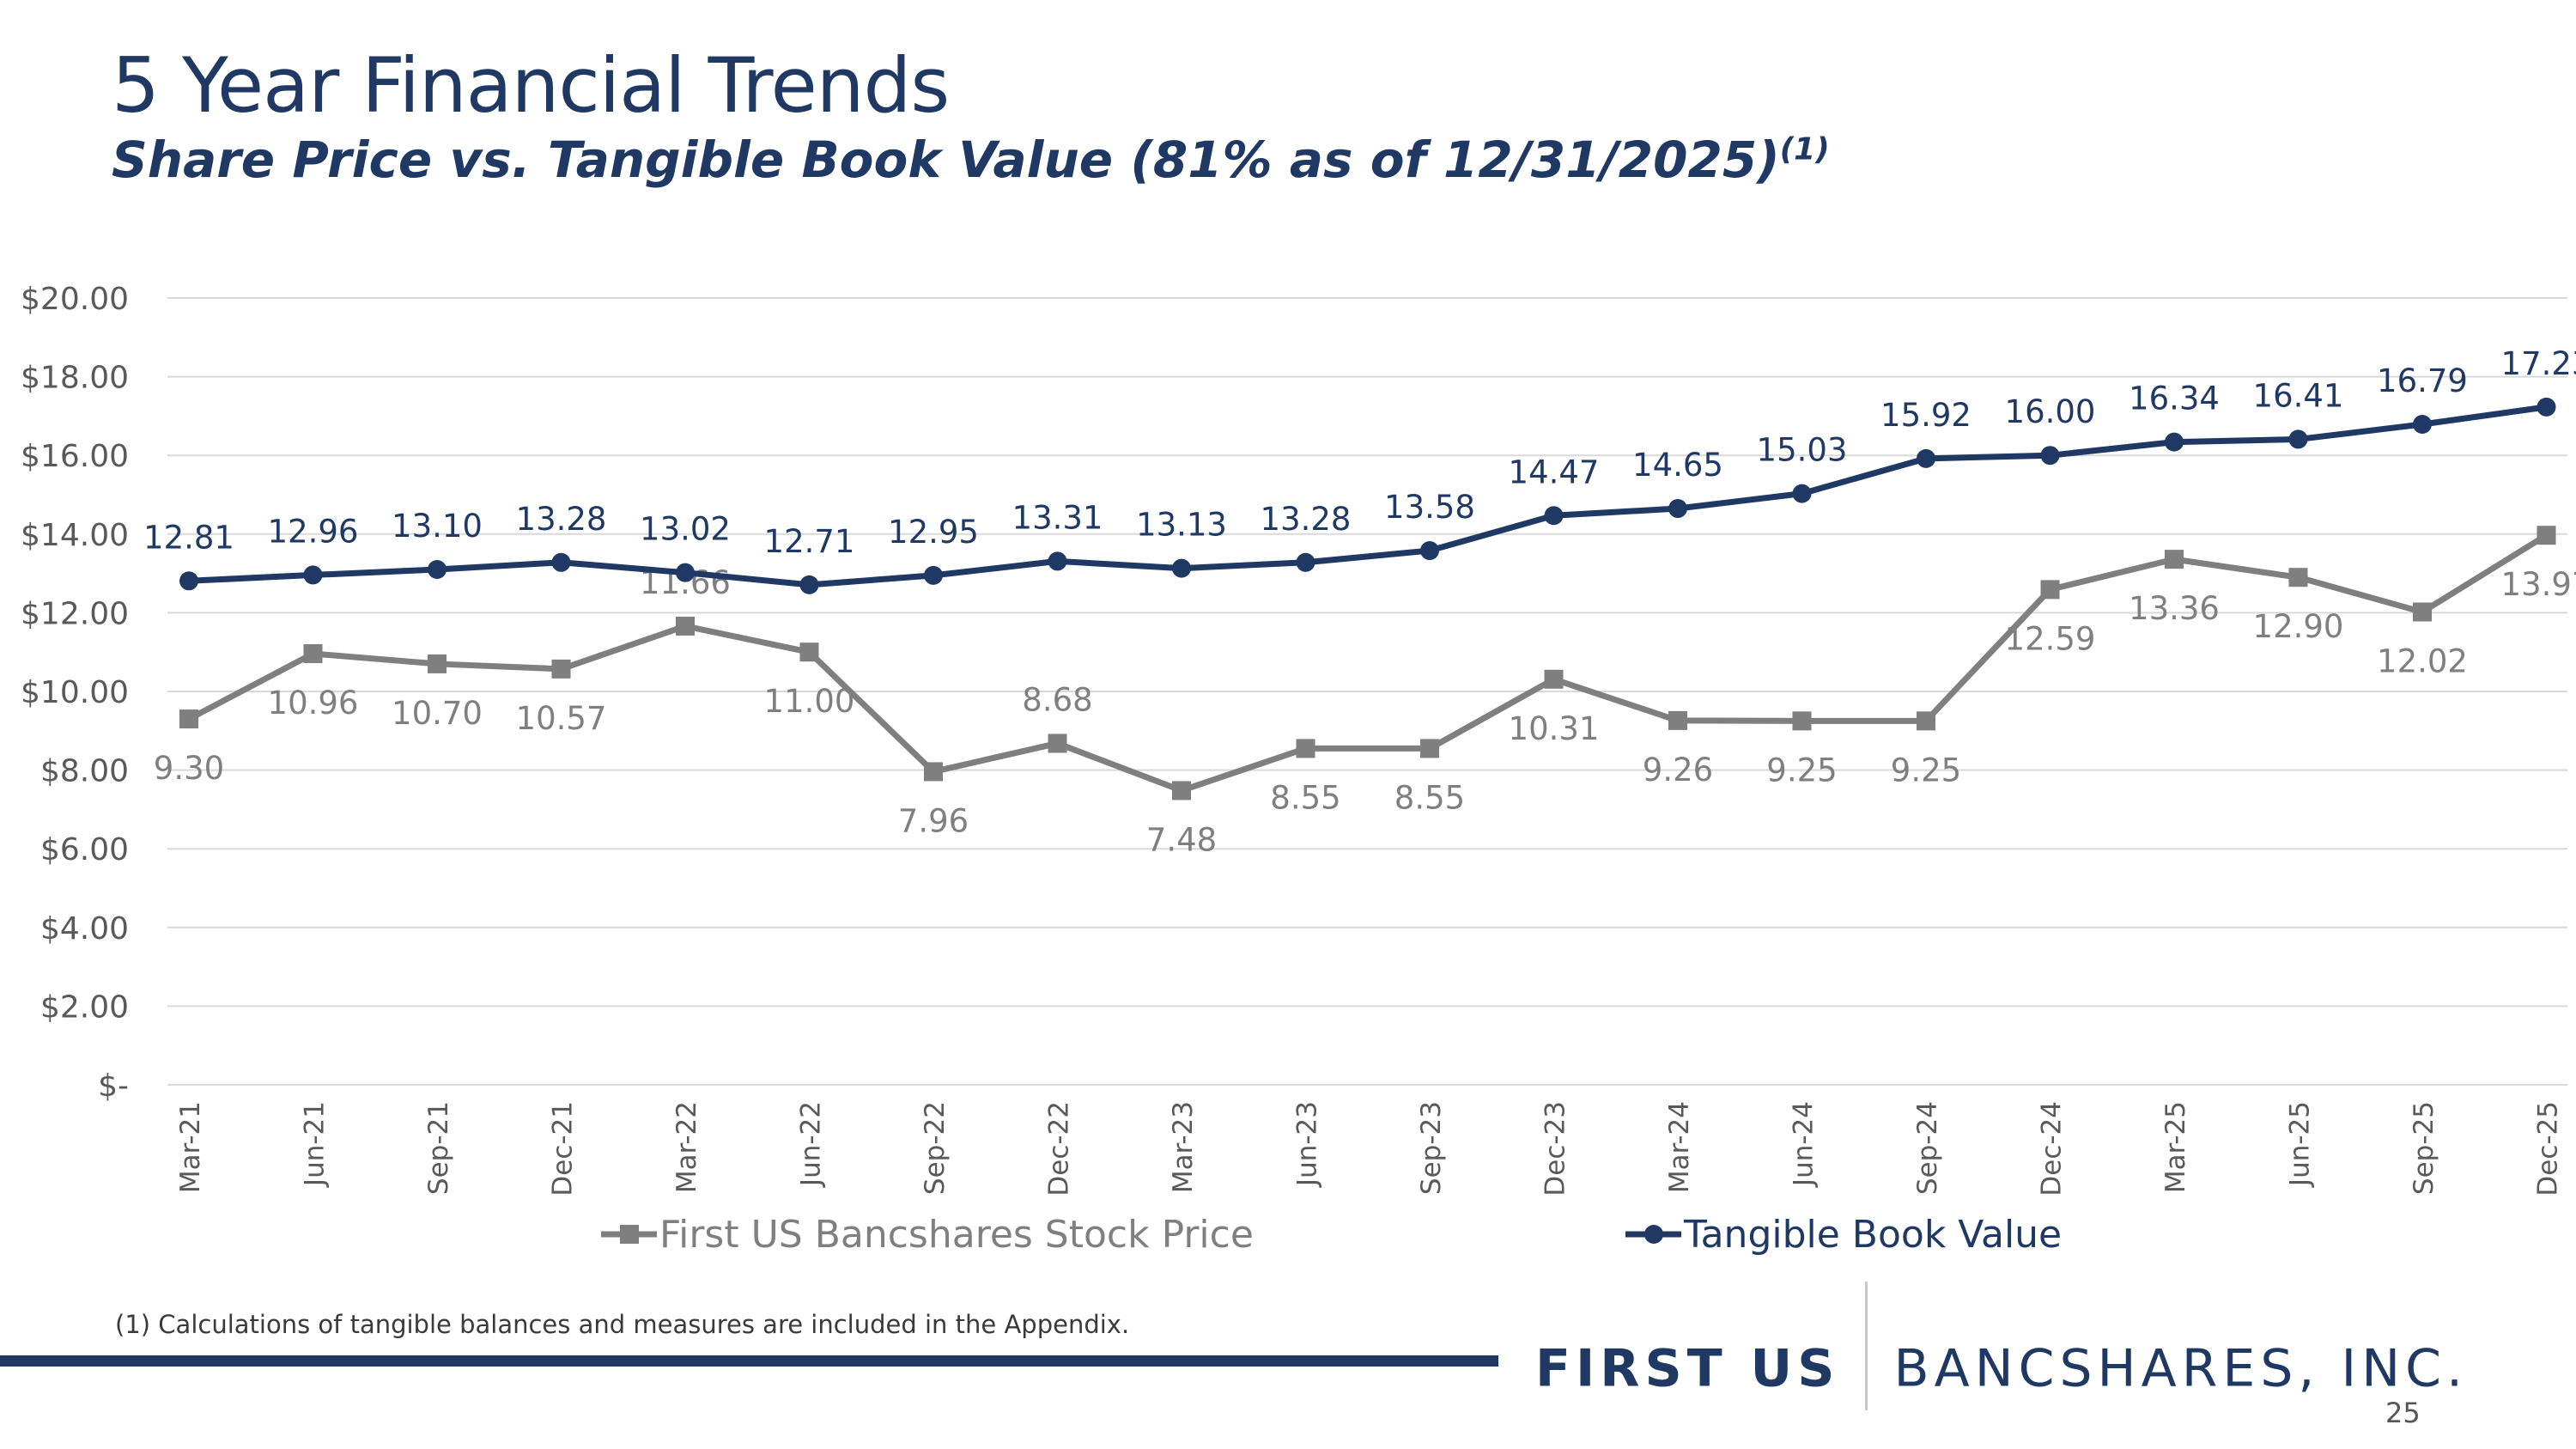 The height and width of the screenshot is (1449, 2576). I want to click on y-tick-label: $10.00, so click(75, 692).